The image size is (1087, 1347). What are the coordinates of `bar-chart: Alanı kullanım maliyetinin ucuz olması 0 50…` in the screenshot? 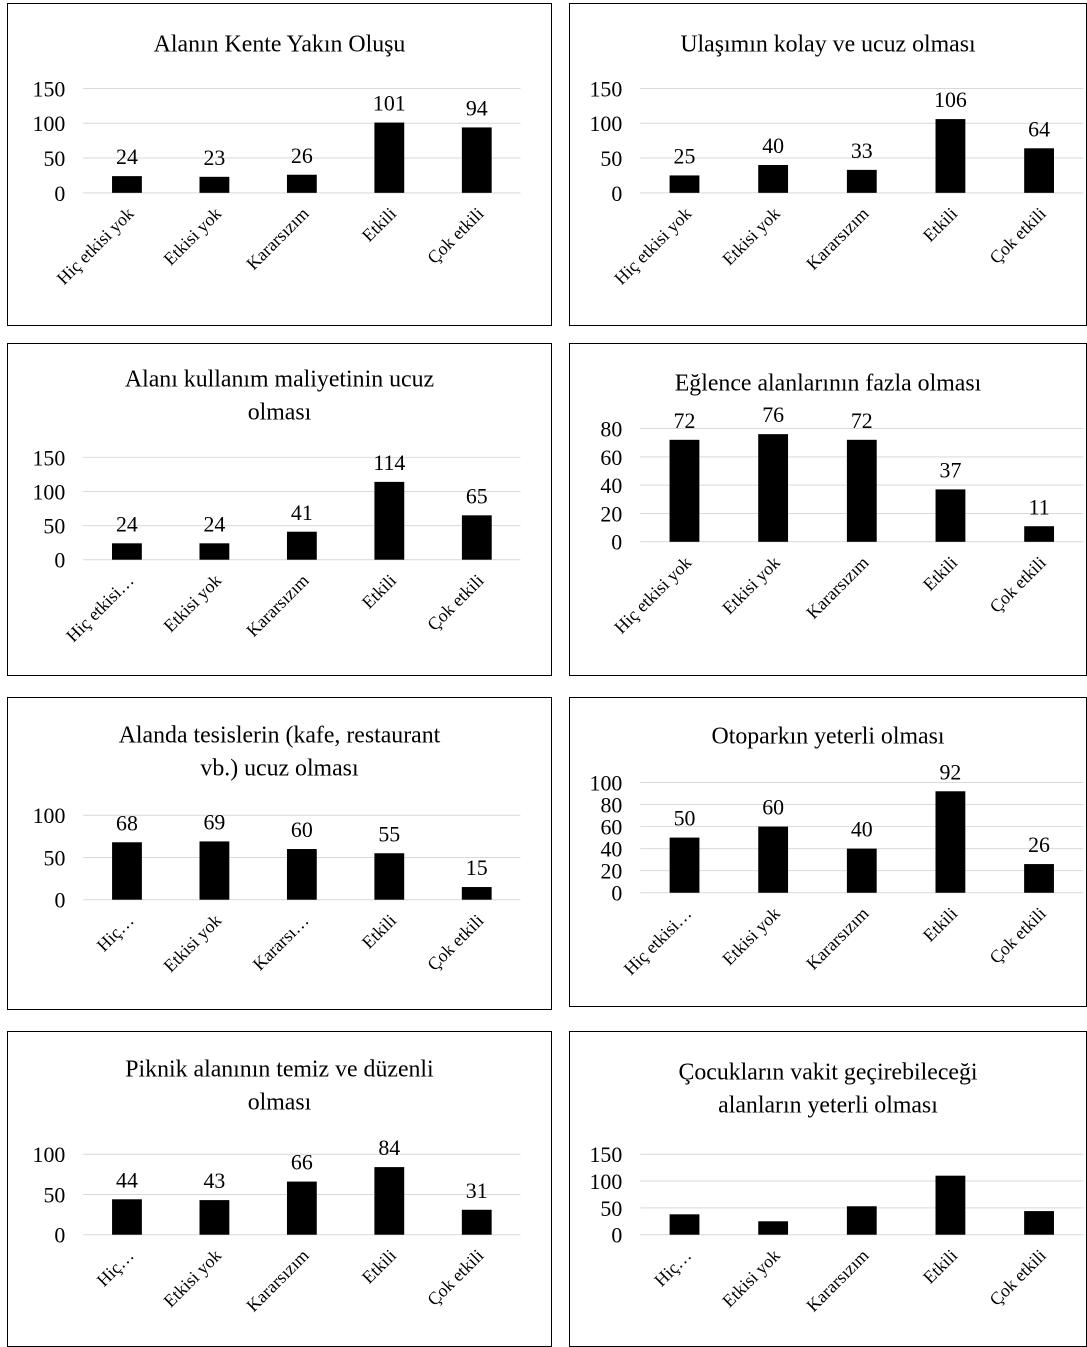 It's located at (276, 506).